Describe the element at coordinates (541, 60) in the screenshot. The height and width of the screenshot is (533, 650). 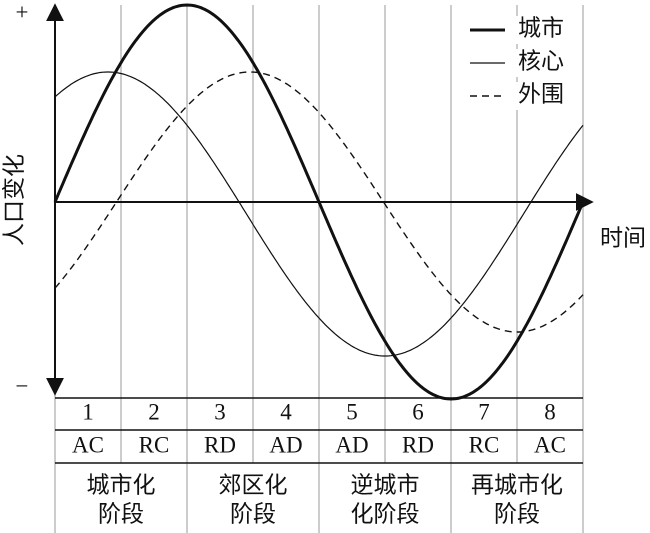
I see `legend-label: 核心` at that location.